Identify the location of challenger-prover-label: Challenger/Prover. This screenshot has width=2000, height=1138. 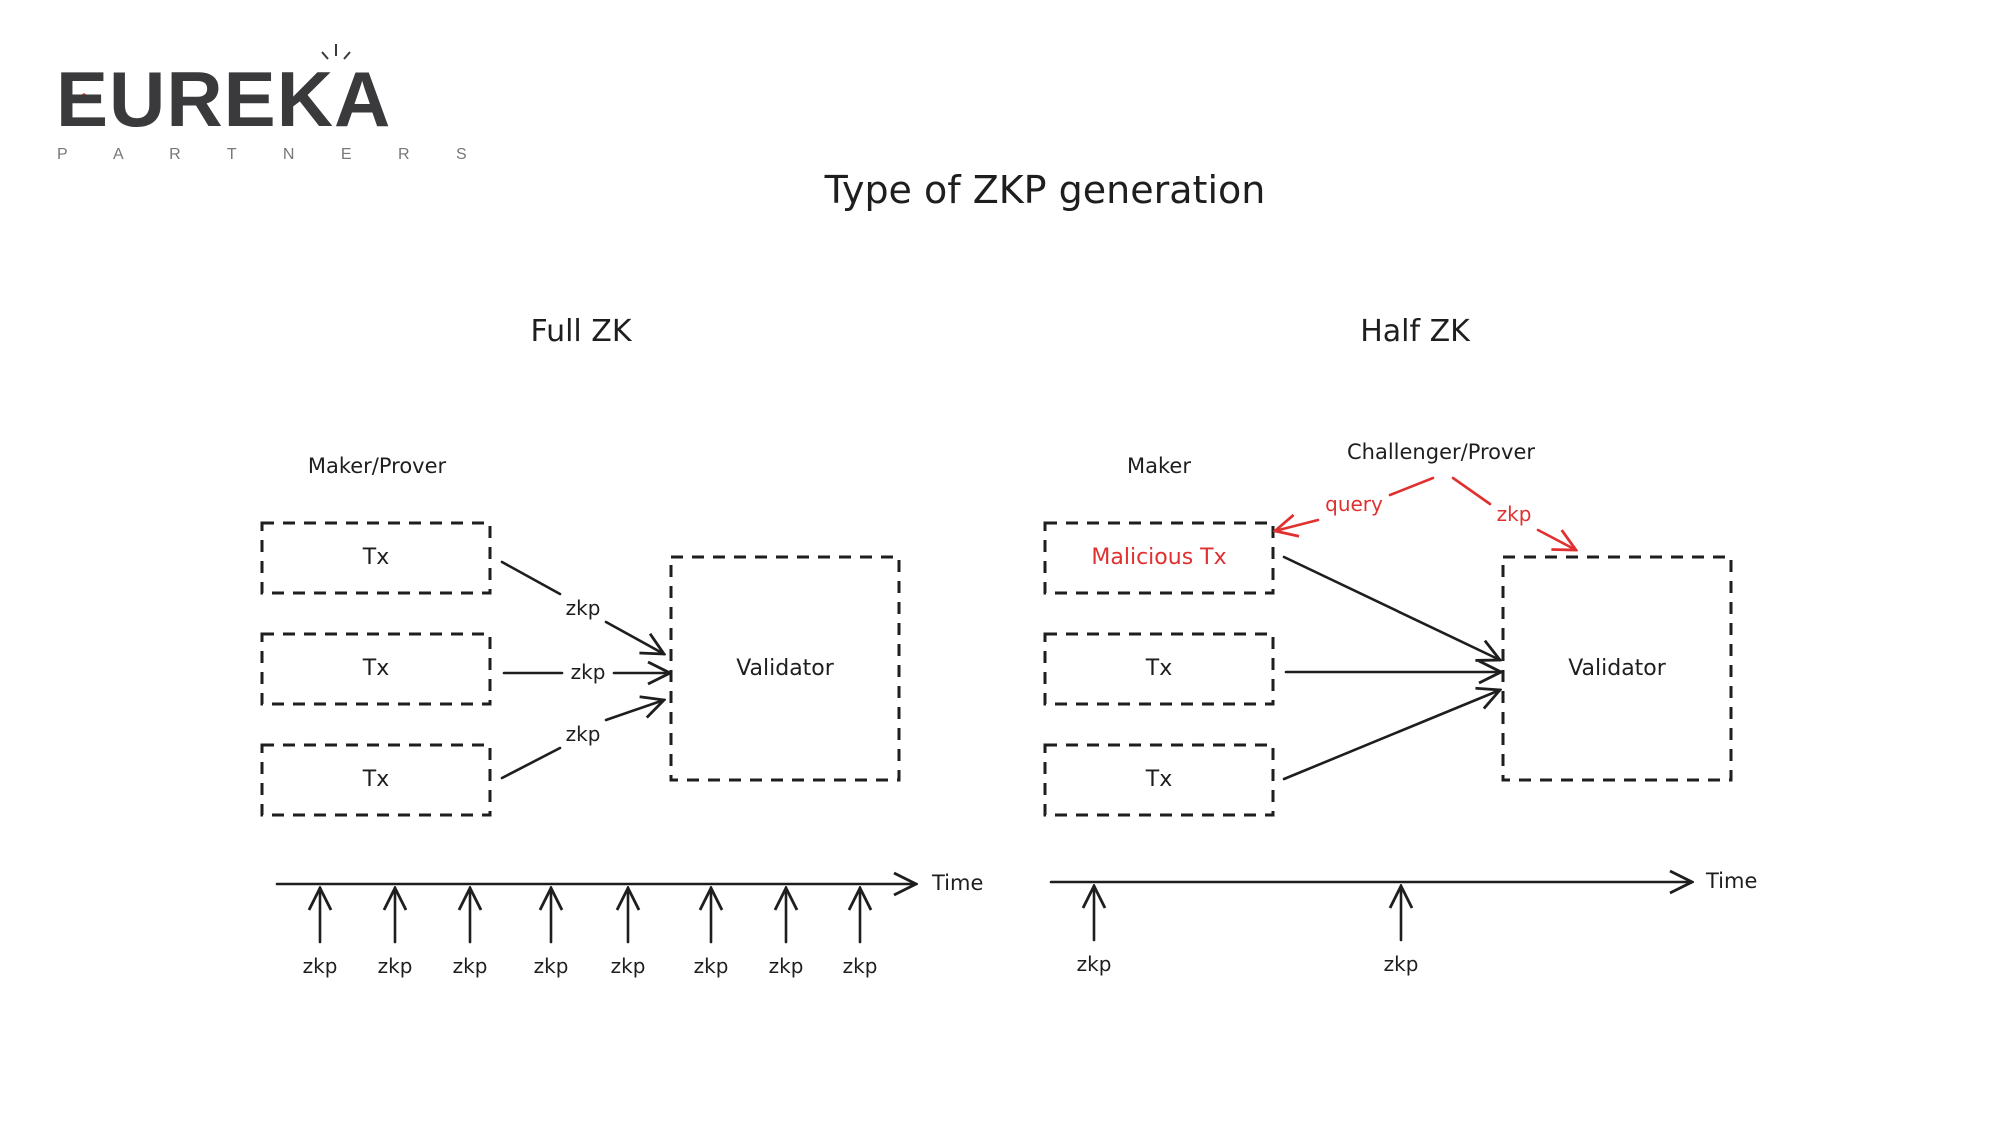
(1441, 452).